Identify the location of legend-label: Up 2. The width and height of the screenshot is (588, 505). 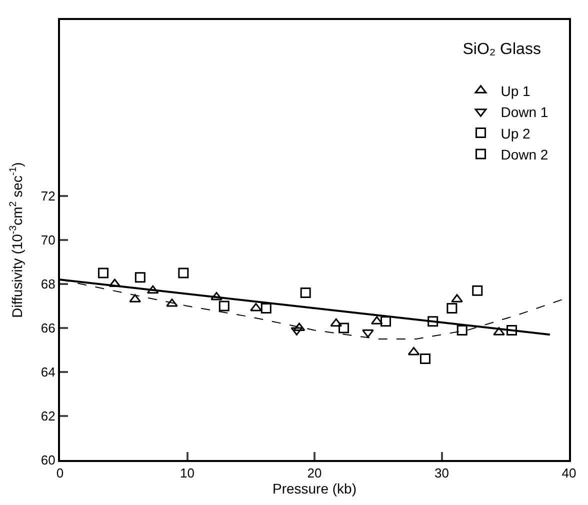
(515, 133).